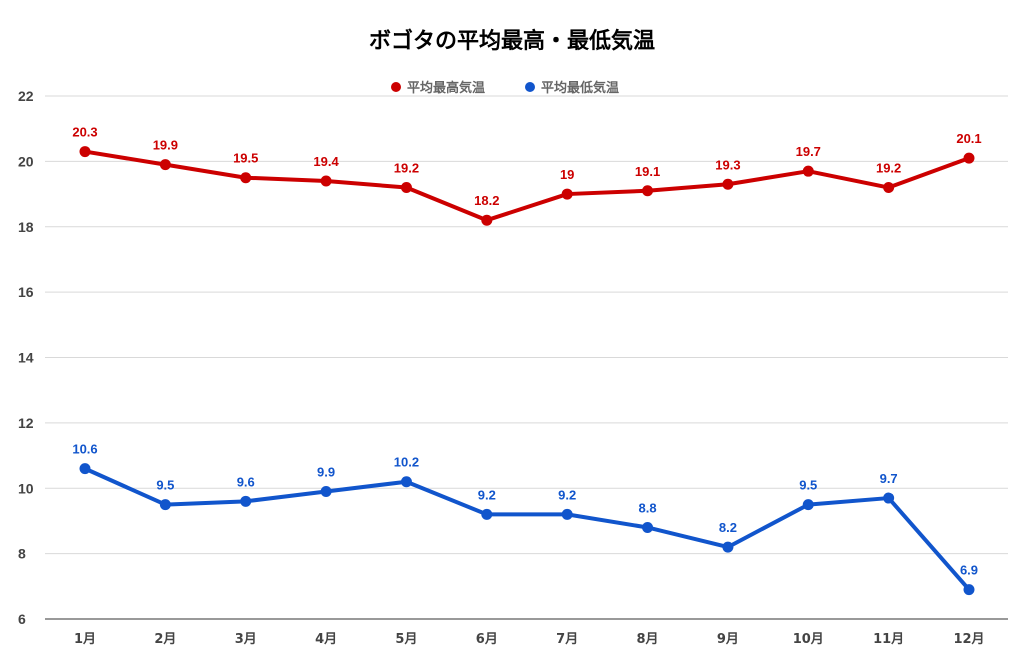 This screenshot has width=1024, height=657. Describe the element at coordinates (530, 87) in the screenshot. I see `legend-marker-low` at that location.